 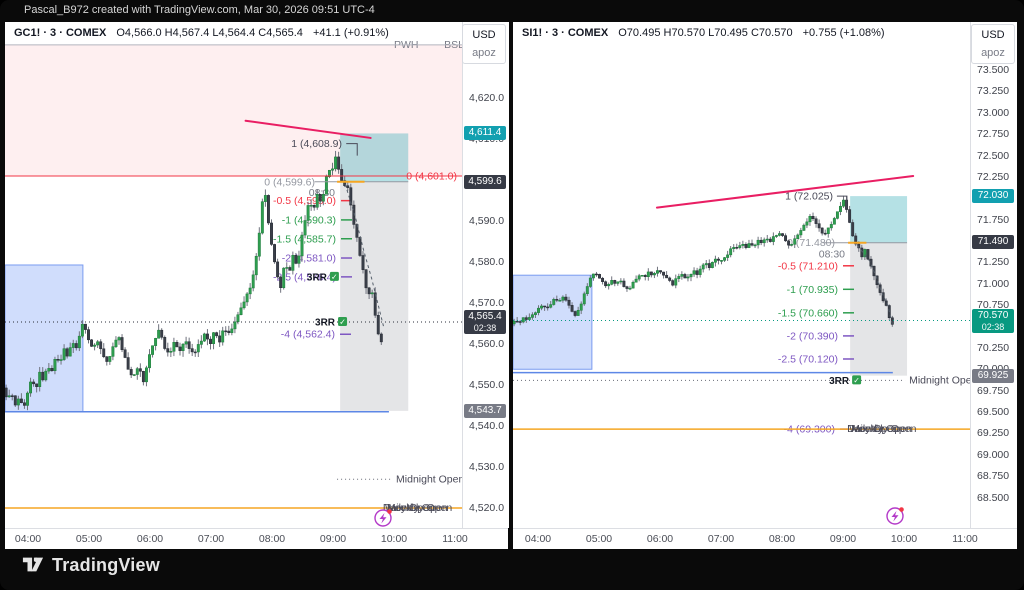 I want to click on fib-level-label: -2 (70.390), so click(x=812, y=336).